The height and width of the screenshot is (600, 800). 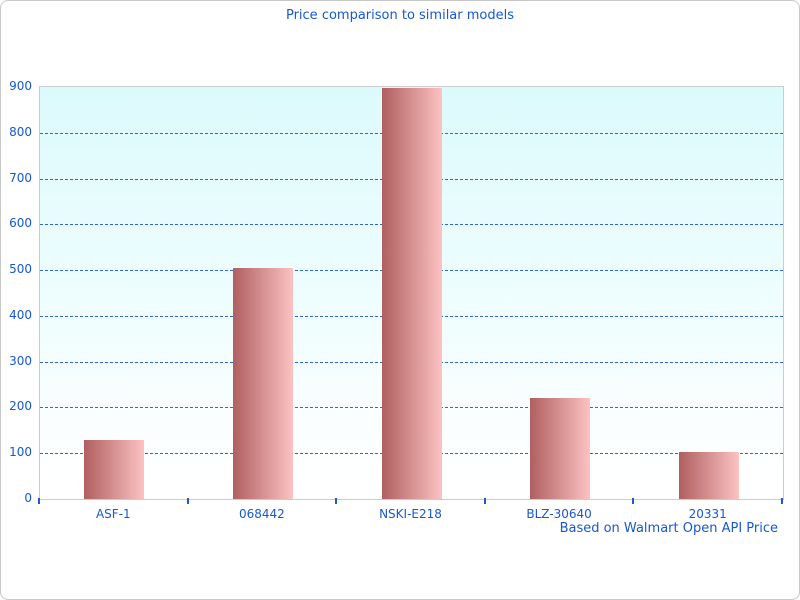 I want to click on y-tick-label: 100, so click(x=20, y=452).